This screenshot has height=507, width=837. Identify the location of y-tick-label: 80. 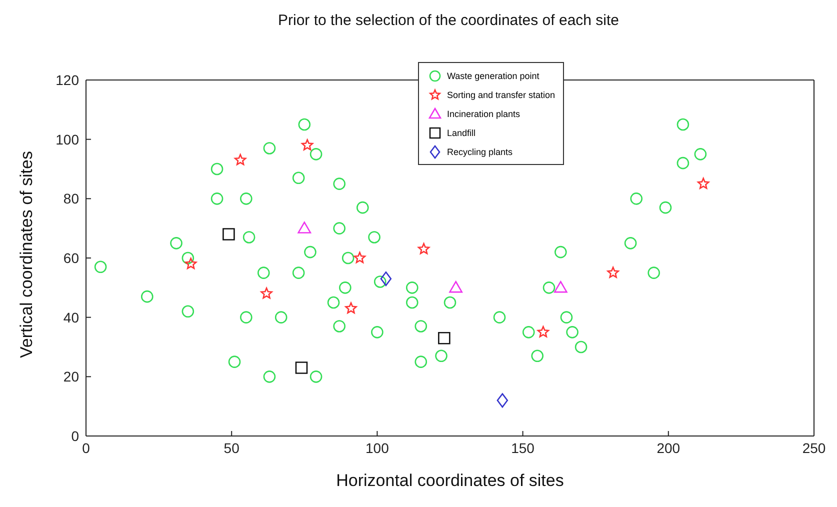
(71, 198).